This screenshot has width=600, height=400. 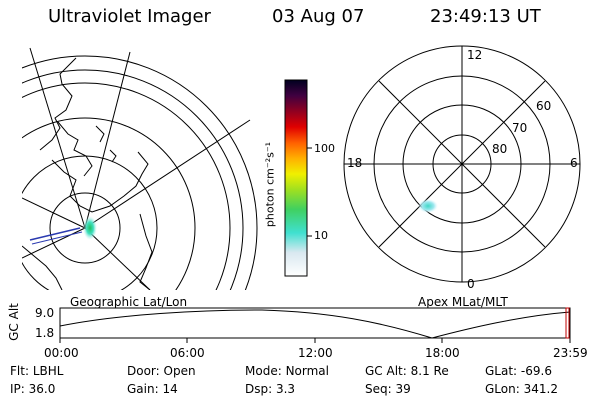 What do you see at coordinates (14, 322) in the screenshot?
I see `altitude-ylabel: GC Alt` at bounding box center [14, 322].